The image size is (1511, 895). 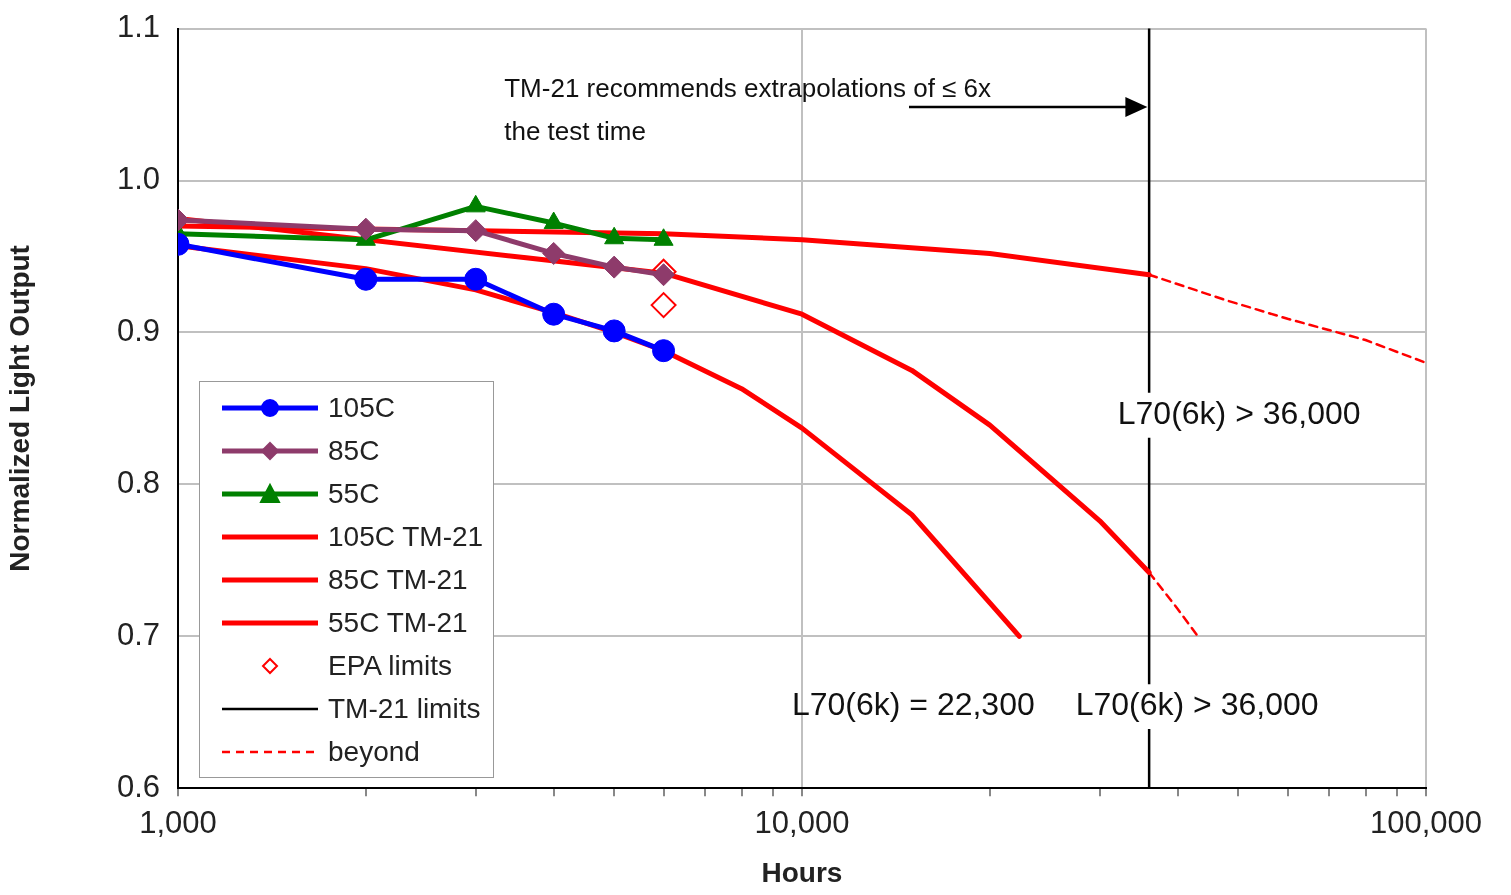 I want to click on legend-label: 105C, so click(x=361, y=407).